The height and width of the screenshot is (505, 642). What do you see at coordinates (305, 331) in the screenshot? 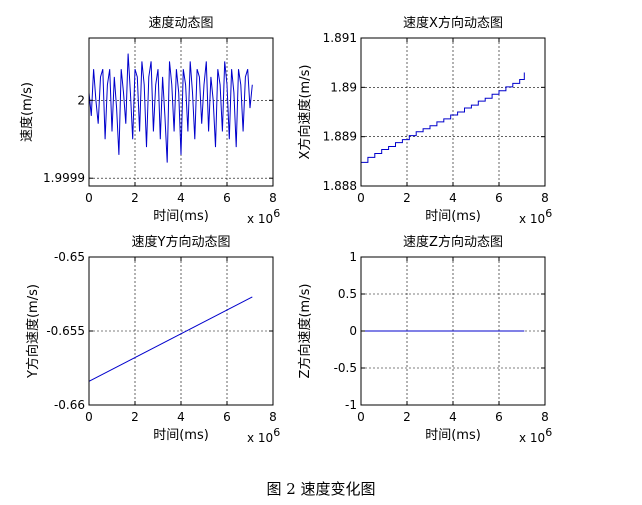
I see `y-axis-label: Z方向速度(m/s)` at bounding box center [305, 331].